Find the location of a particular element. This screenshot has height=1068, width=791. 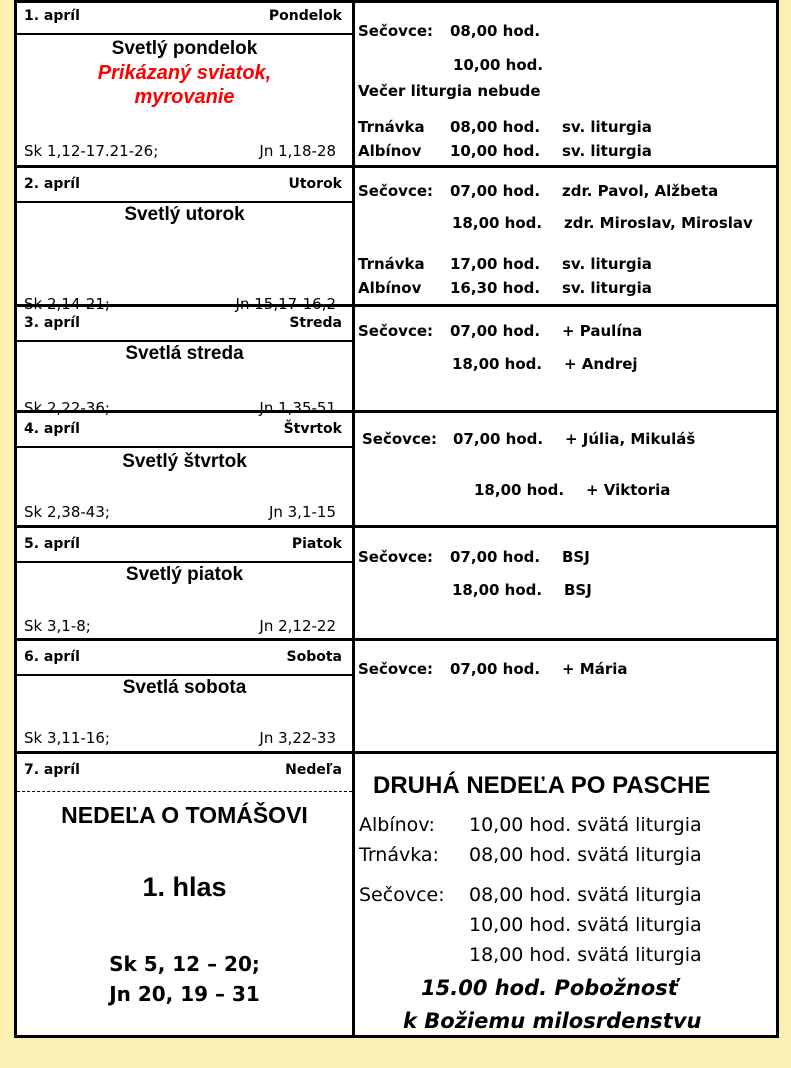

feast-title: Svetlý štvrtok is located at coordinates (184, 461).